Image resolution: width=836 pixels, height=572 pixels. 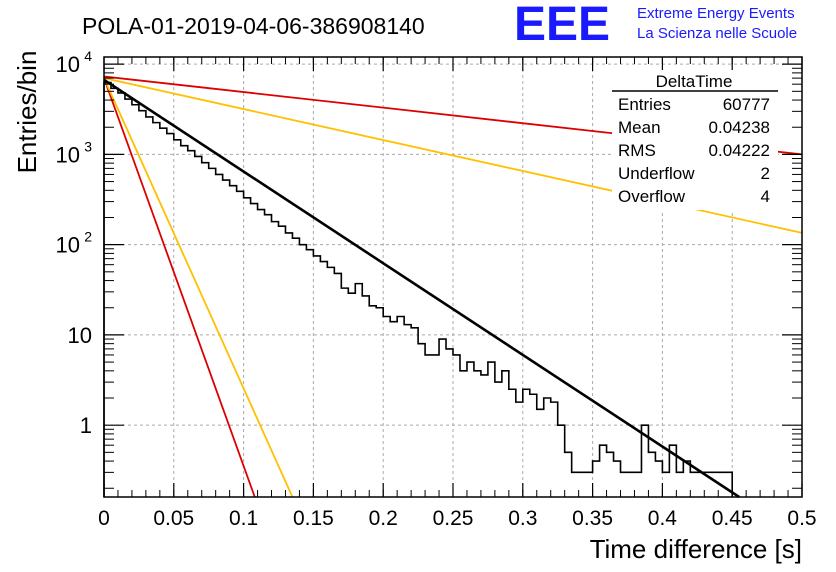 I want to click on stats-value-underflow: 2, so click(x=765, y=173).